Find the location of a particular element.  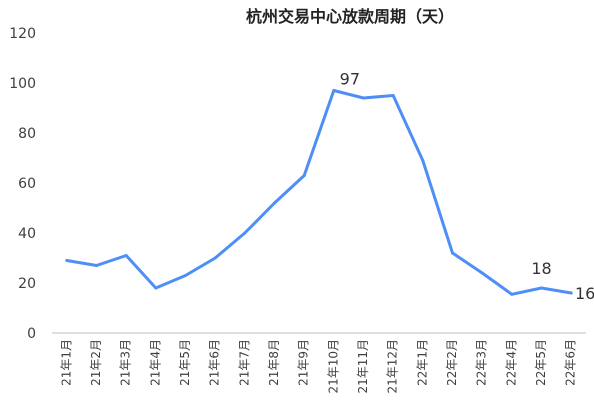

x-tick-label: 22年1月 is located at coordinates (422, 362).